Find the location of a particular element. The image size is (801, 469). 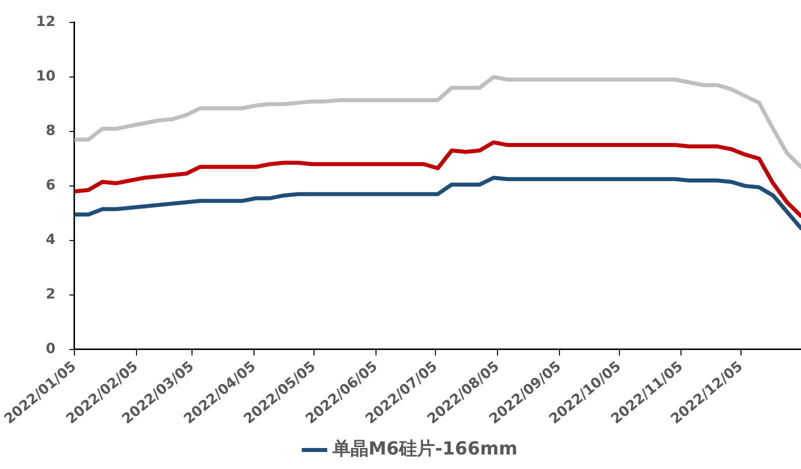

y-tick-label: 0 is located at coordinates (51, 349).